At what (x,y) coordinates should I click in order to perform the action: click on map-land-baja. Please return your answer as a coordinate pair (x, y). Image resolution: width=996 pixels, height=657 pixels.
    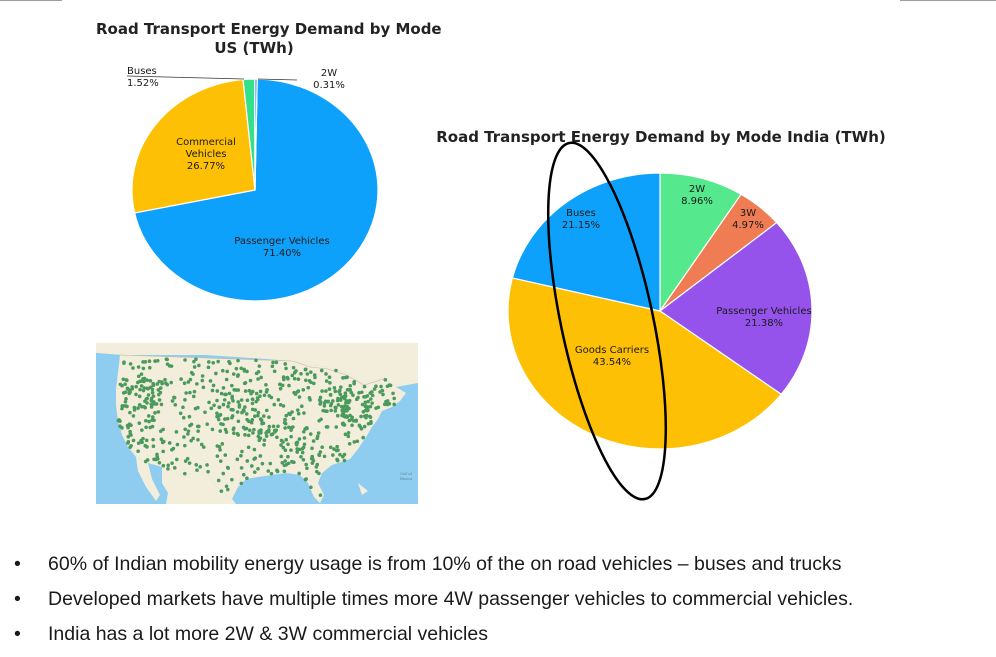
    Looking at the image, I should click on (148, 479).